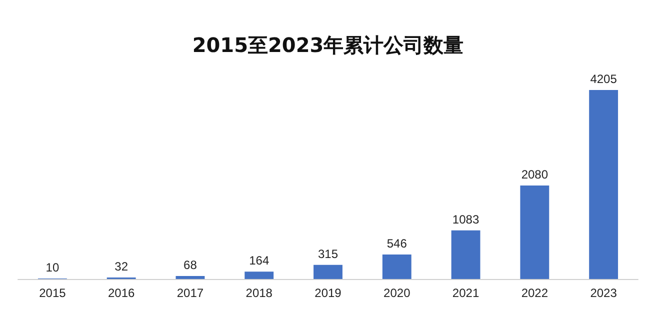 The image size is (656, 327). I want to click on x-tick-label: 2020, so click(397, 293).